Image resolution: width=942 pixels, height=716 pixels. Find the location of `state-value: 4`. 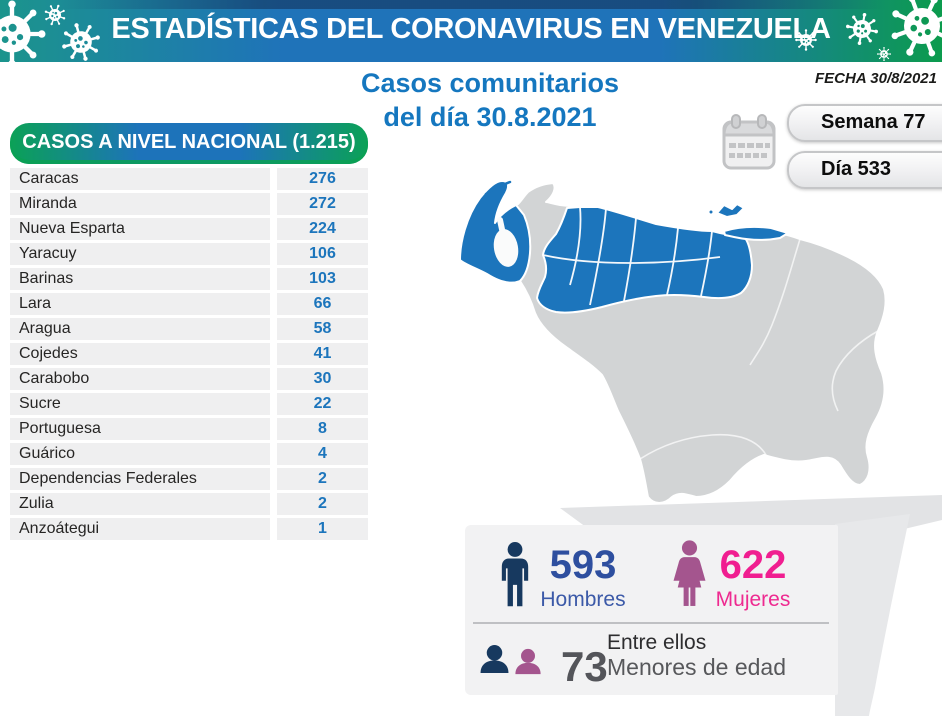

state-value: 4 is located at coordinates (322, 454).